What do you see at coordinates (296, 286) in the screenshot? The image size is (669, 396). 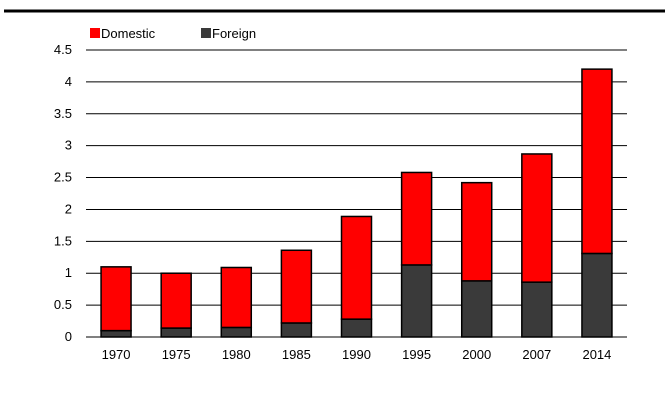 I see `bar-domestic-1985` at bounding box center [296, 286].